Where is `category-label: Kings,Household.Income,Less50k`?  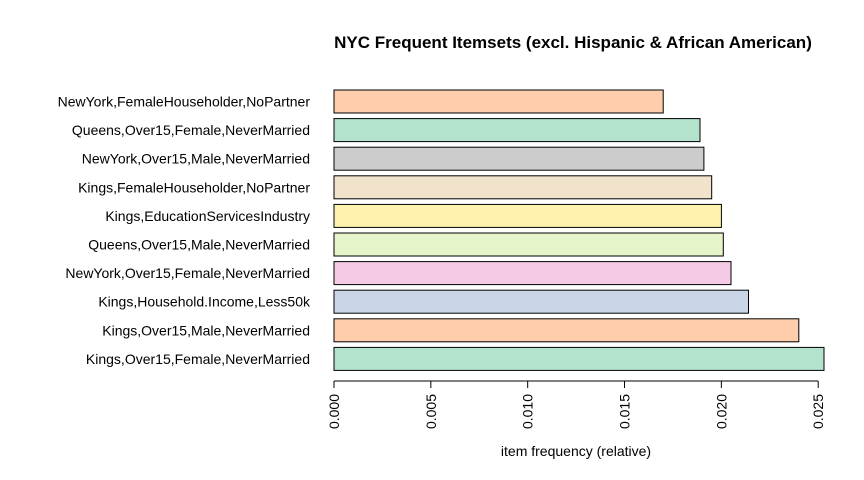
category-label: Kings,Household.Income,Less50k is located at coordinates (204, 302).